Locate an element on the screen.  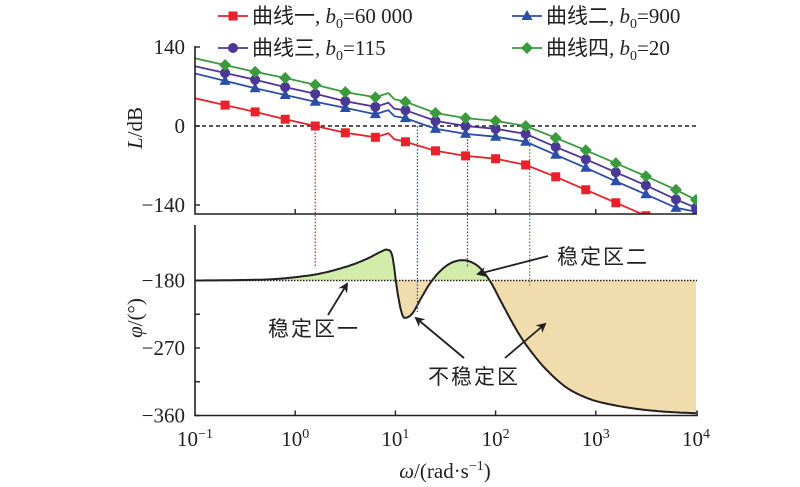
legend-item-1: 曲线一, b0=60 000 is located at coordinates (315, 18).